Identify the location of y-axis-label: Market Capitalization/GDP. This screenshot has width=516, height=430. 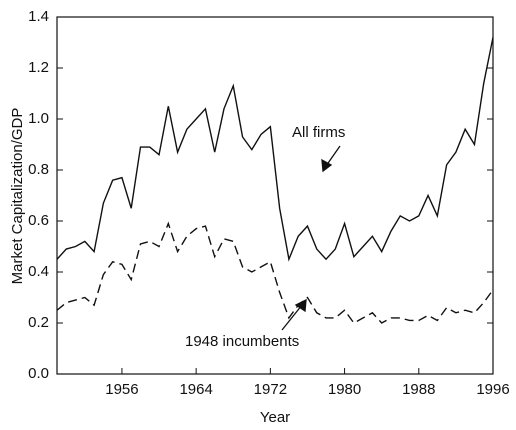
(17, 196).